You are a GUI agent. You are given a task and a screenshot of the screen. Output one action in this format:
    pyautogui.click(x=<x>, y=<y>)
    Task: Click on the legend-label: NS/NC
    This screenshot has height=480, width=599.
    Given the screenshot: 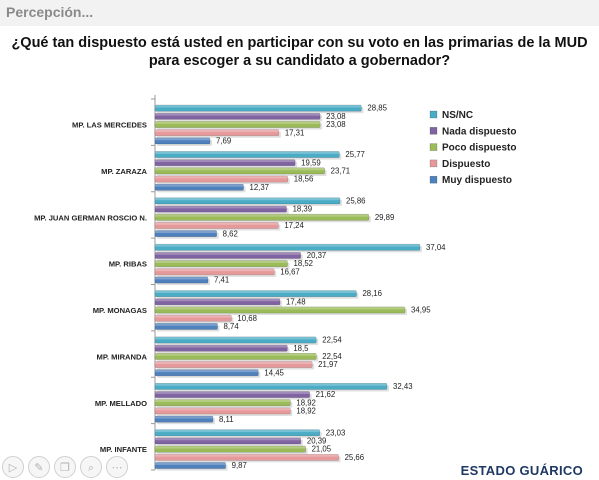 What is the action you would take?
    pyautogui.click(x=457, y=115)
    